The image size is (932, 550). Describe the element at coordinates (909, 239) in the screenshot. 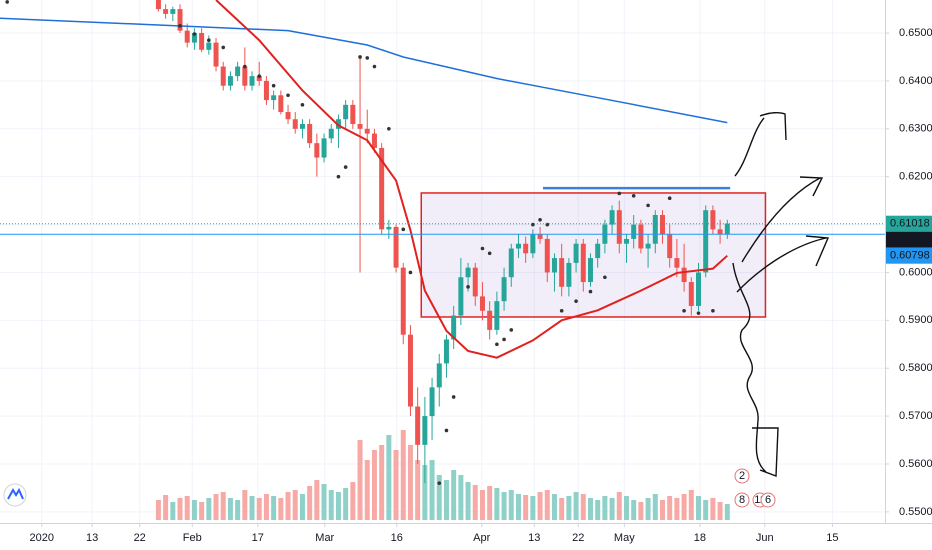

I see `countdown-box` at that location.